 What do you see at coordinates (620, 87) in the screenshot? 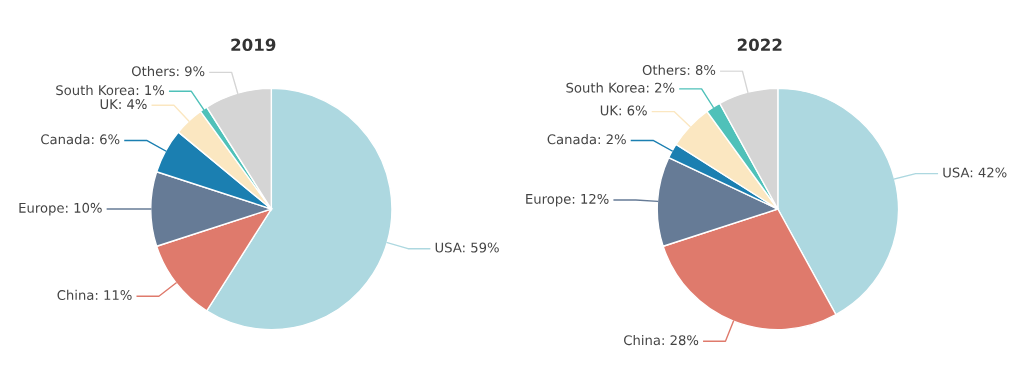
I see `slice-label: South Korea: 2%` at bounding box center [620, 87].